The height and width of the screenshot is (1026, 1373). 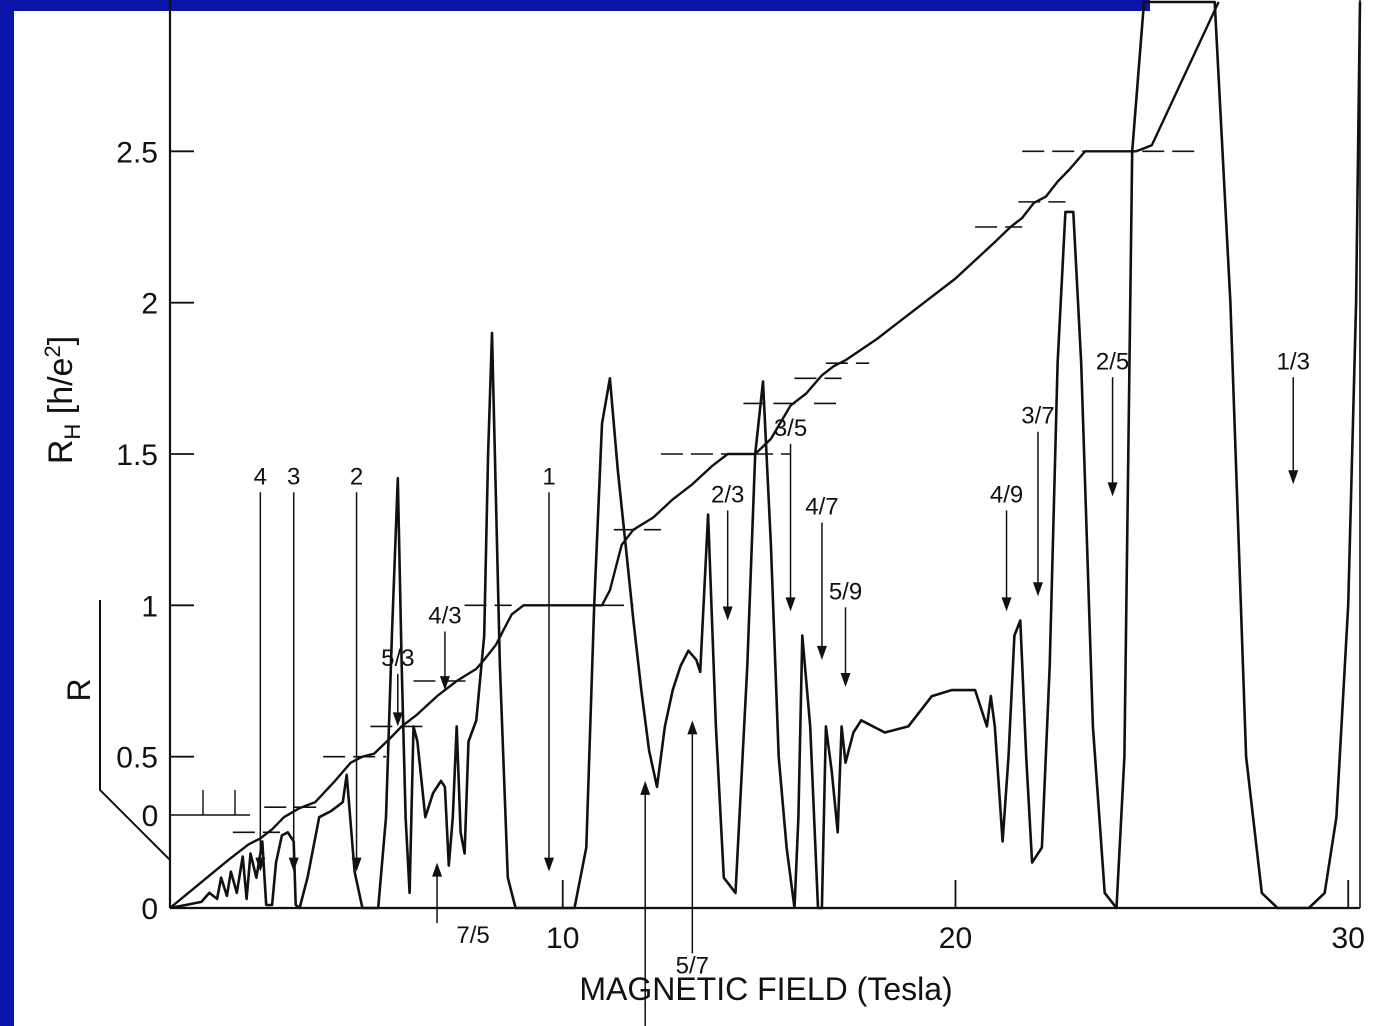 I want to click on annotation-label: 4/3, so click(x=444, y=615).